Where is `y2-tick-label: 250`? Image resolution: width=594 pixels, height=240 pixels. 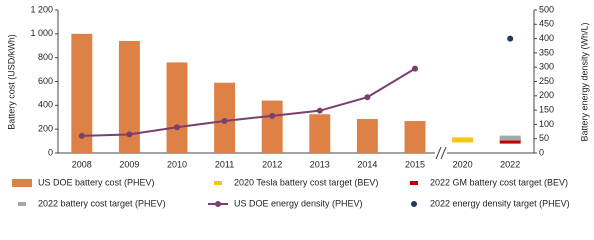
y2-tick-label: 250 is located at coordinates (546, 81).